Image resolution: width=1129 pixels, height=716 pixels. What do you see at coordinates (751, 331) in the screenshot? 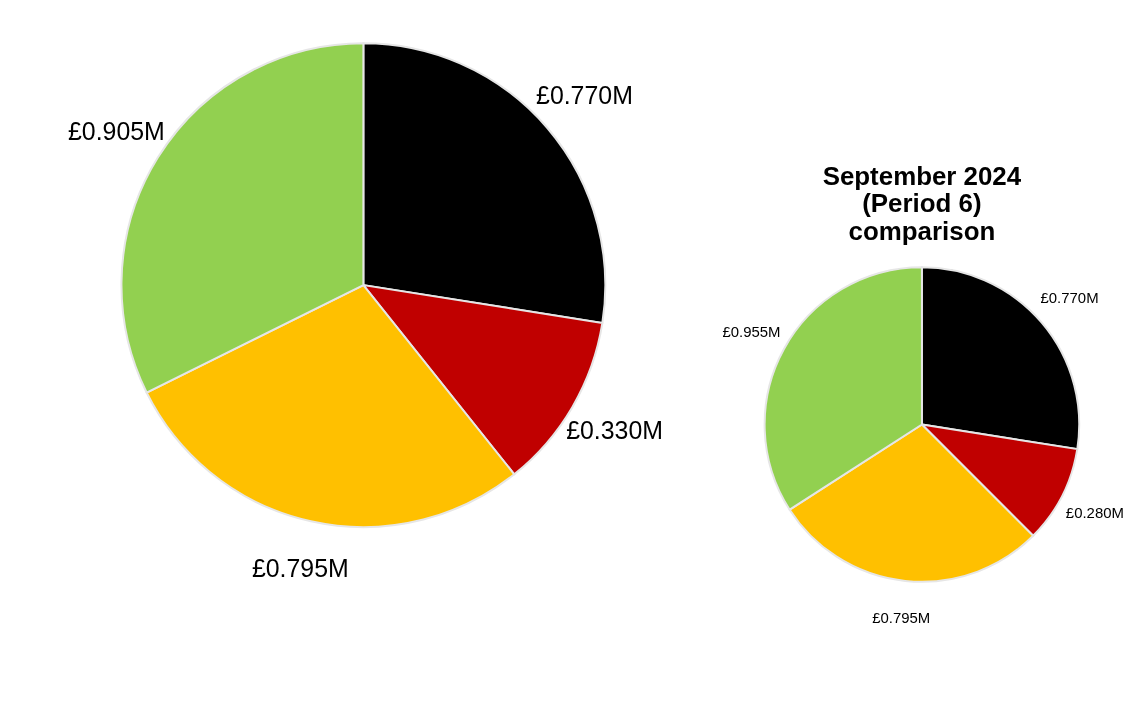
I see `data-label: £0.955M` at bounding box center [751, 331].